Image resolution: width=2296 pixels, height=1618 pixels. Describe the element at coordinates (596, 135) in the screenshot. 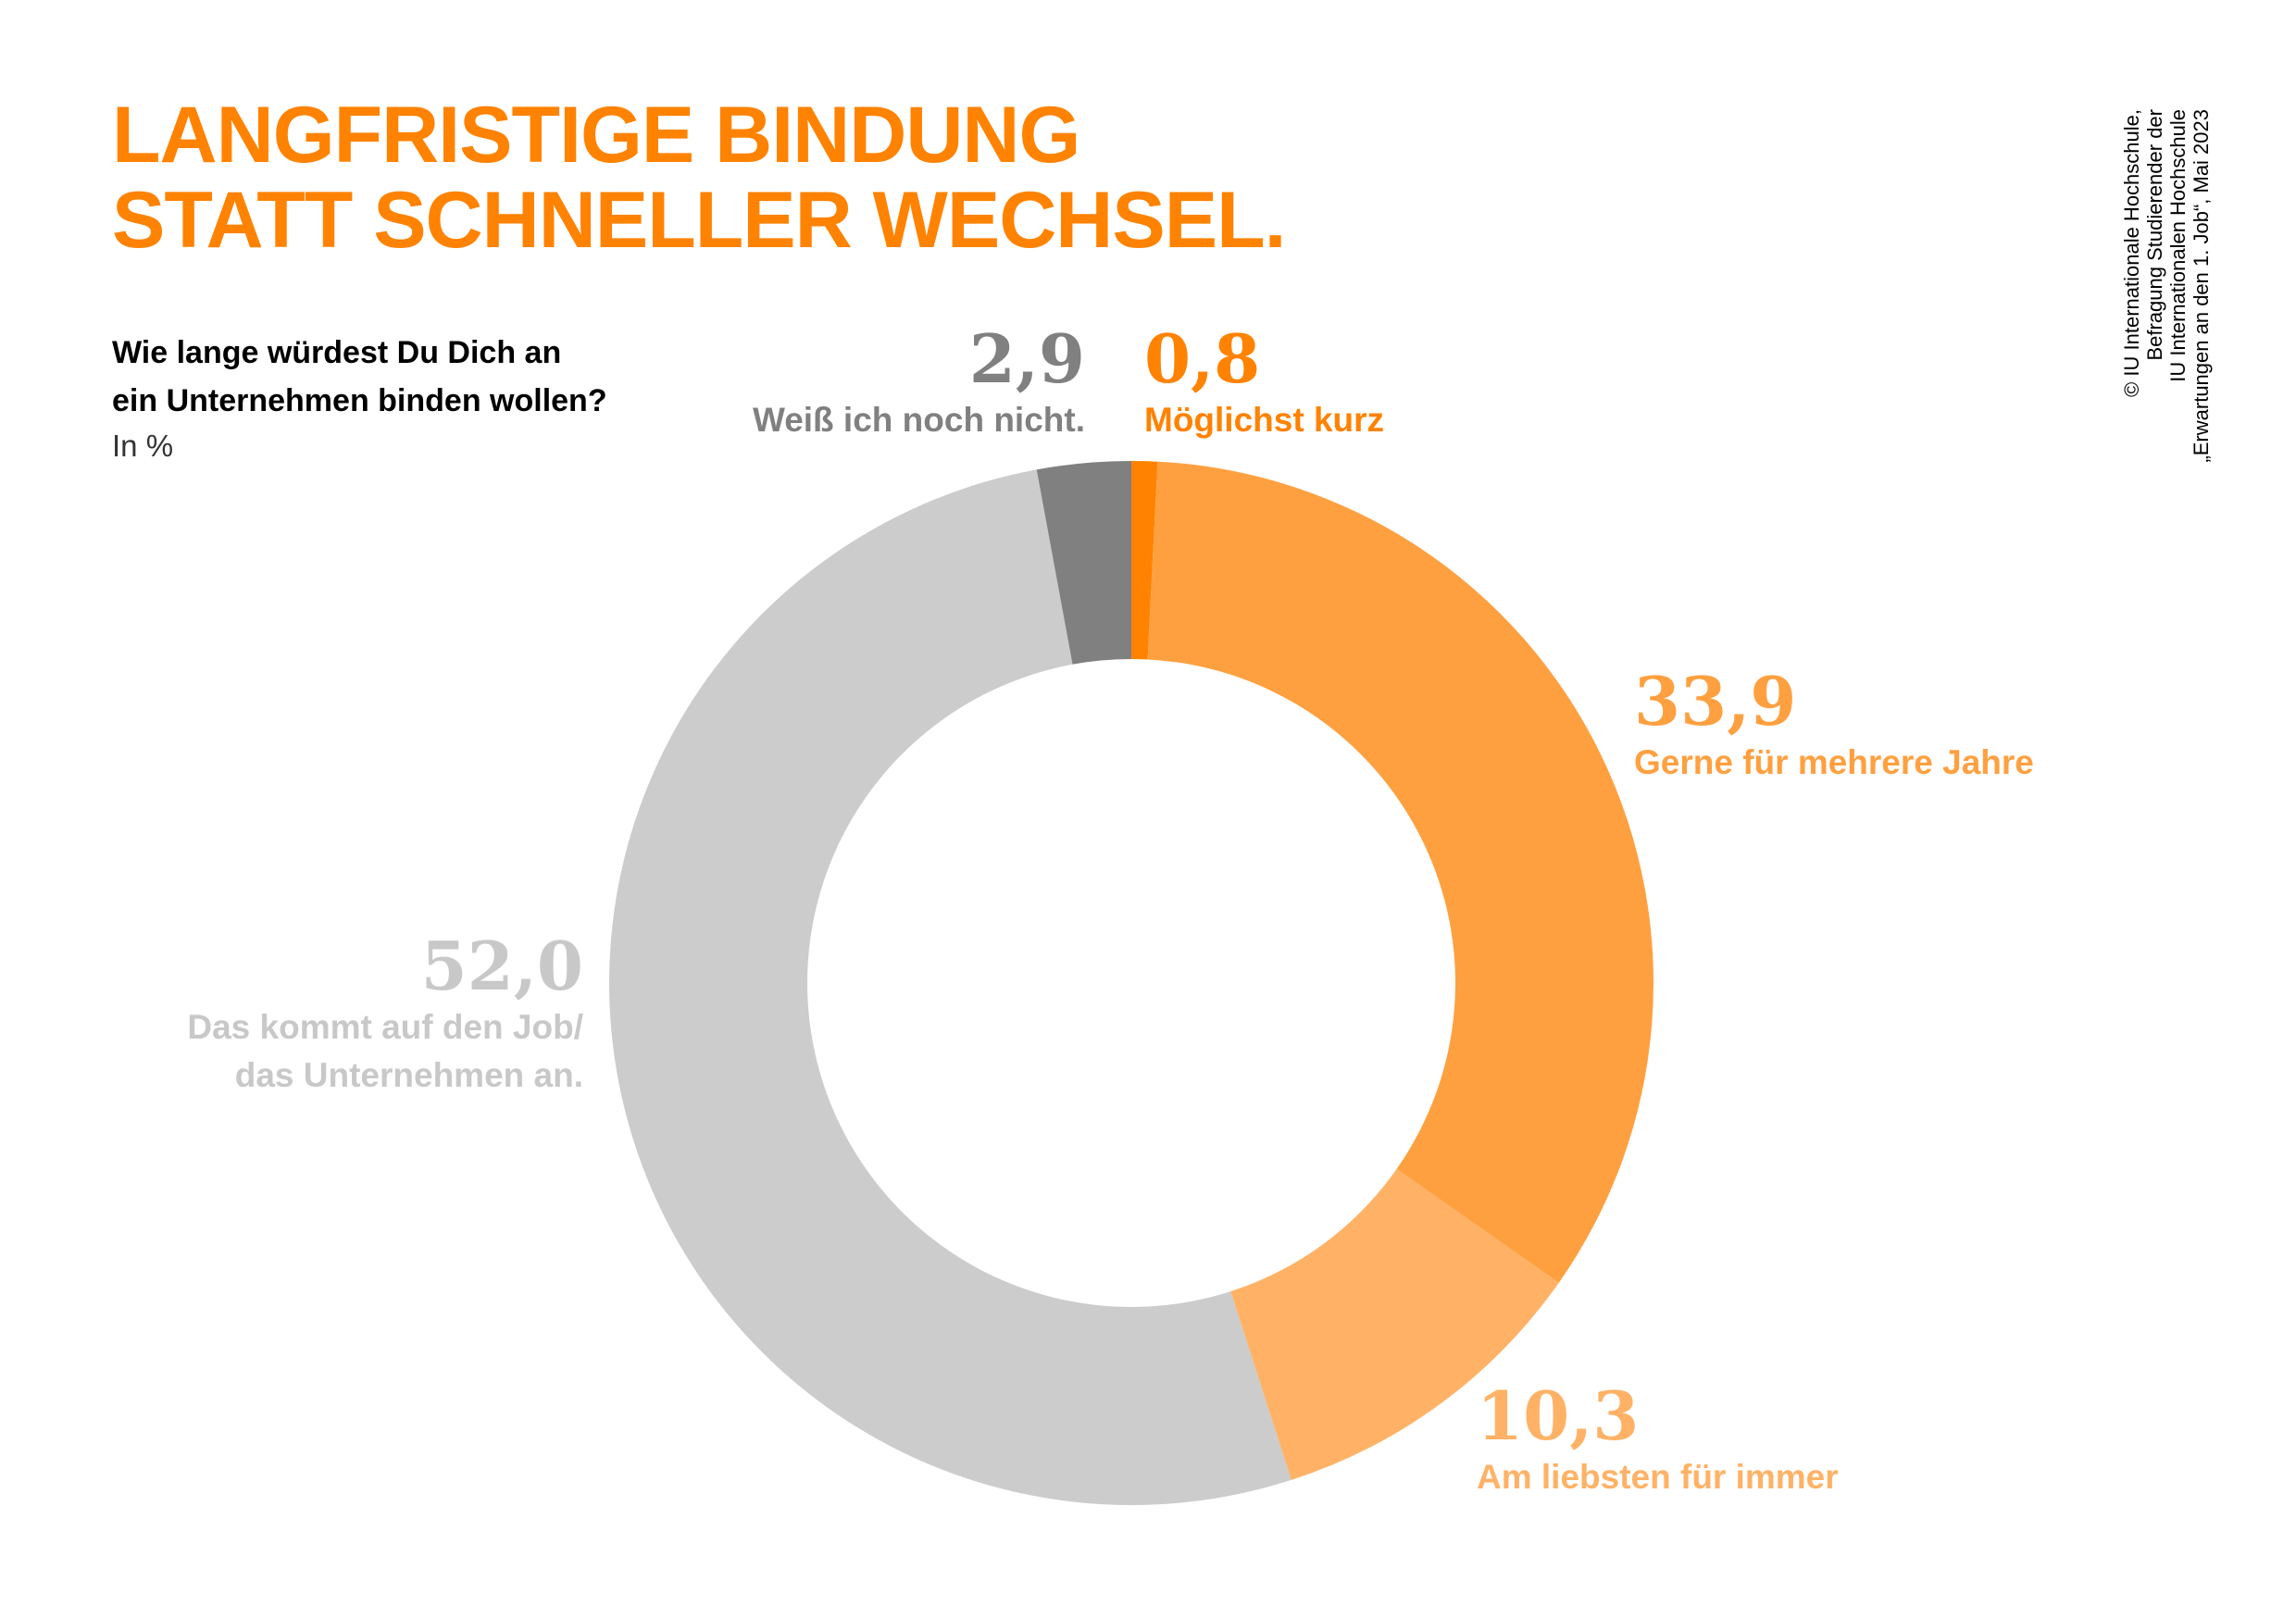

I see `title-line-1: LANGFRISTIGE BINDUNG` at that location.